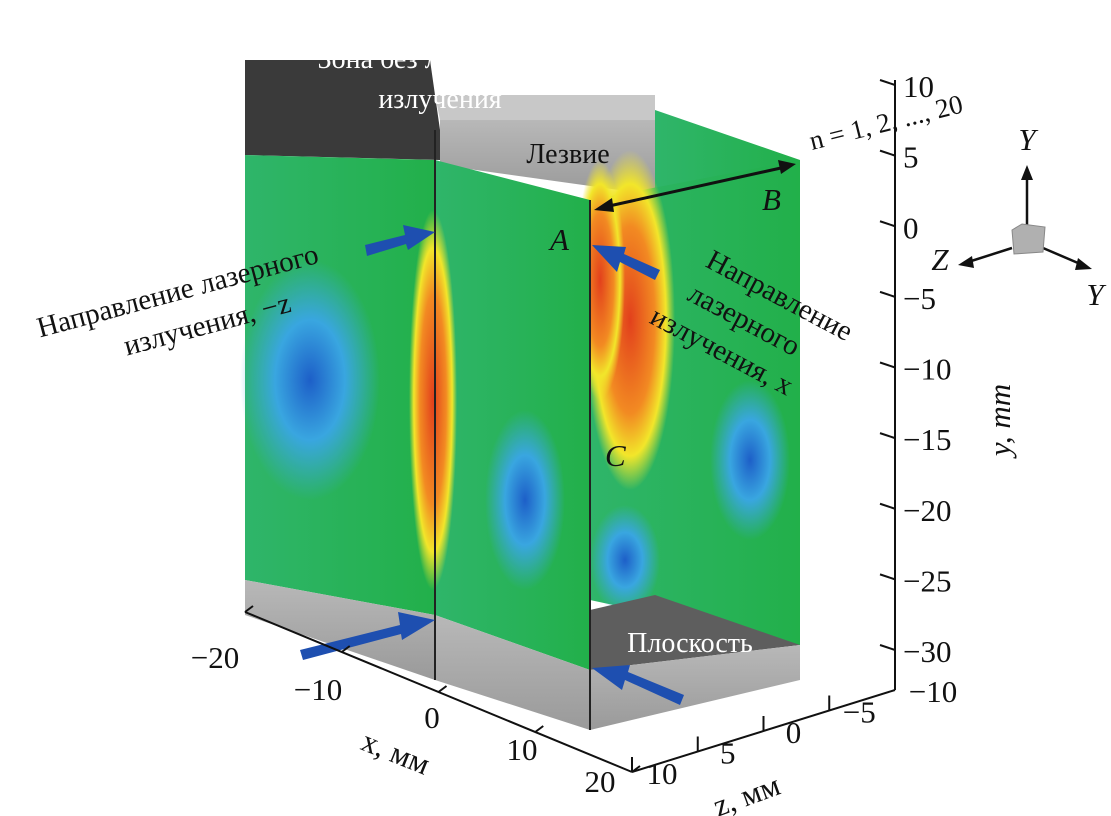 The height and width of the screenshot is (816, 1111). What do you see at coordinates (911, 227) in the screenshot?
I see `y-tick-label: 0` at bounding box center [911, 227].